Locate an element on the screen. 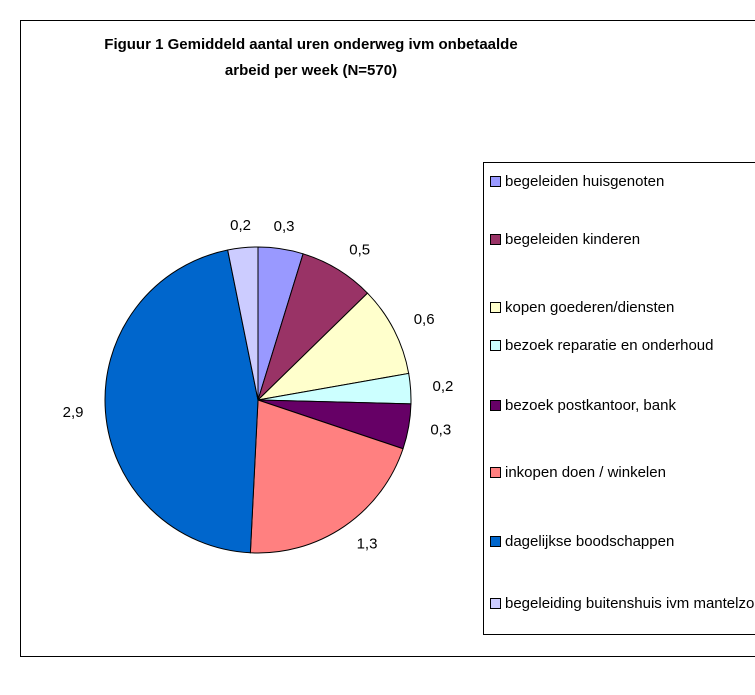 This screenshot has height=695, width=755. legend-label: bezoek postkantoor, bank is located at coordinates (590, 405).